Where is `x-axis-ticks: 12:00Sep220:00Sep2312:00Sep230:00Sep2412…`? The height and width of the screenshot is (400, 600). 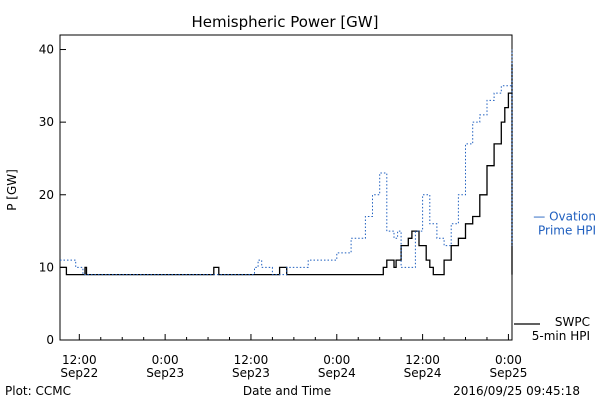
x-axis-ticks: 12:00Sep220:00Sep2312:00Sep230:00Sep2412… is located at coordinates (293, 357).